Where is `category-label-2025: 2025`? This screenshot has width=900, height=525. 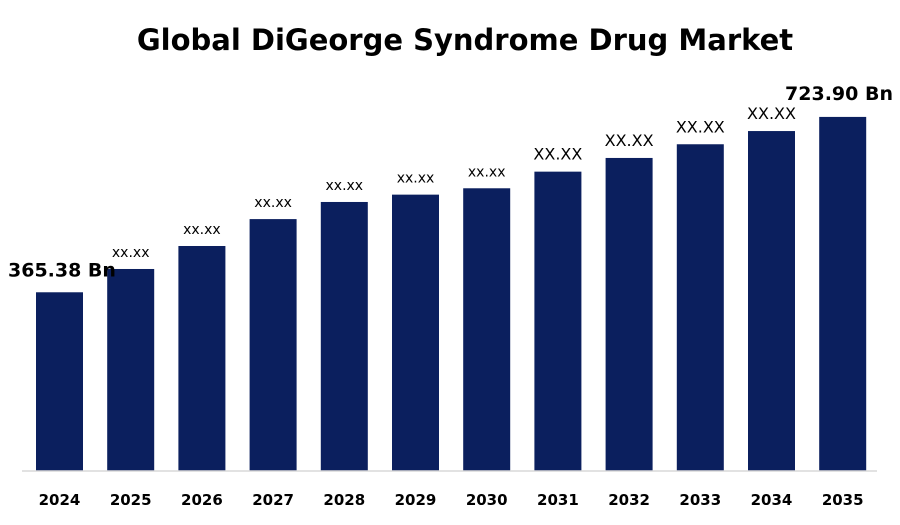
category-label-2025: 2025 is located at coordinates (131, 500).